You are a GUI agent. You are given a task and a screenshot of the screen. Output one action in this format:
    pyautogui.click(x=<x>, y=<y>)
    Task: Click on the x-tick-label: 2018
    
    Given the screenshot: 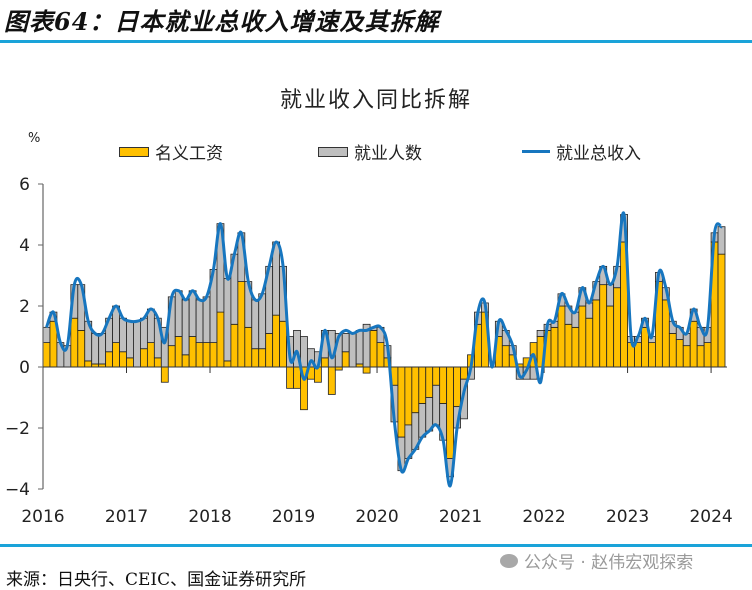 What is the action you would take?
    pyautogui.click(x=209, y=517)
    